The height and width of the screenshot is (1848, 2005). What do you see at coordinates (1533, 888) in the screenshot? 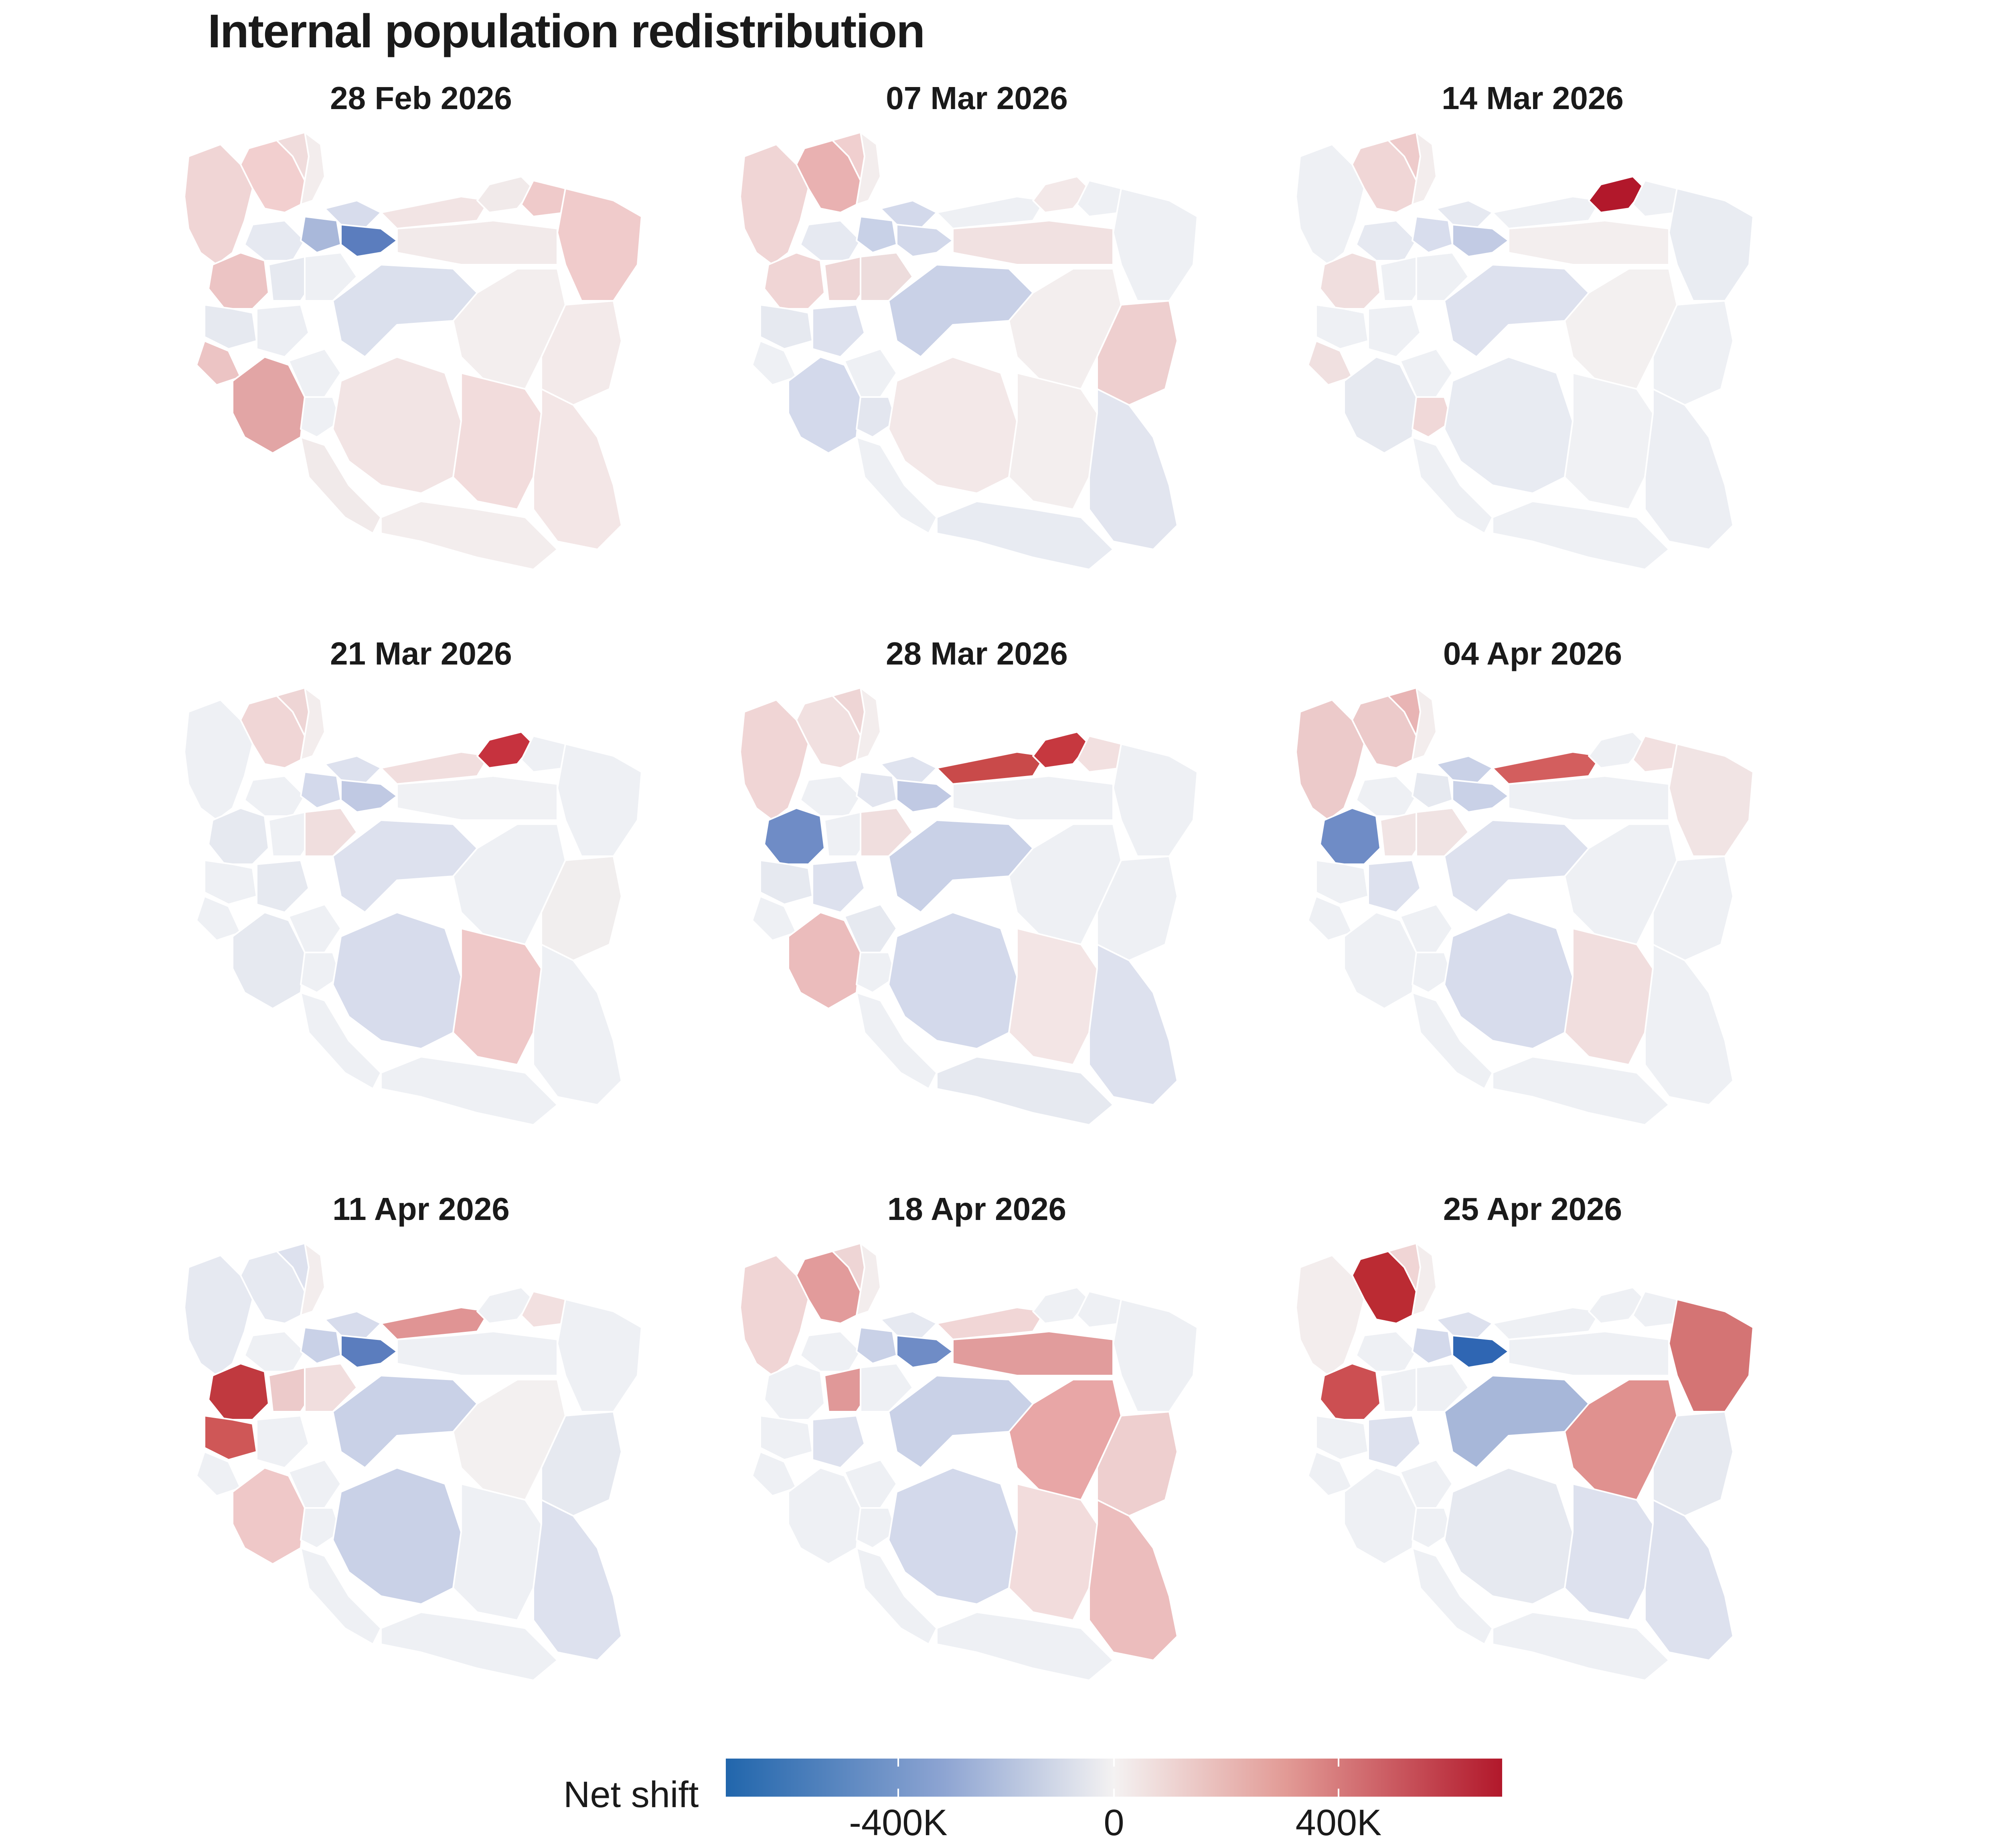
I see `map-panel: 04 Apr 2026` at bounding box center [1533, 888].